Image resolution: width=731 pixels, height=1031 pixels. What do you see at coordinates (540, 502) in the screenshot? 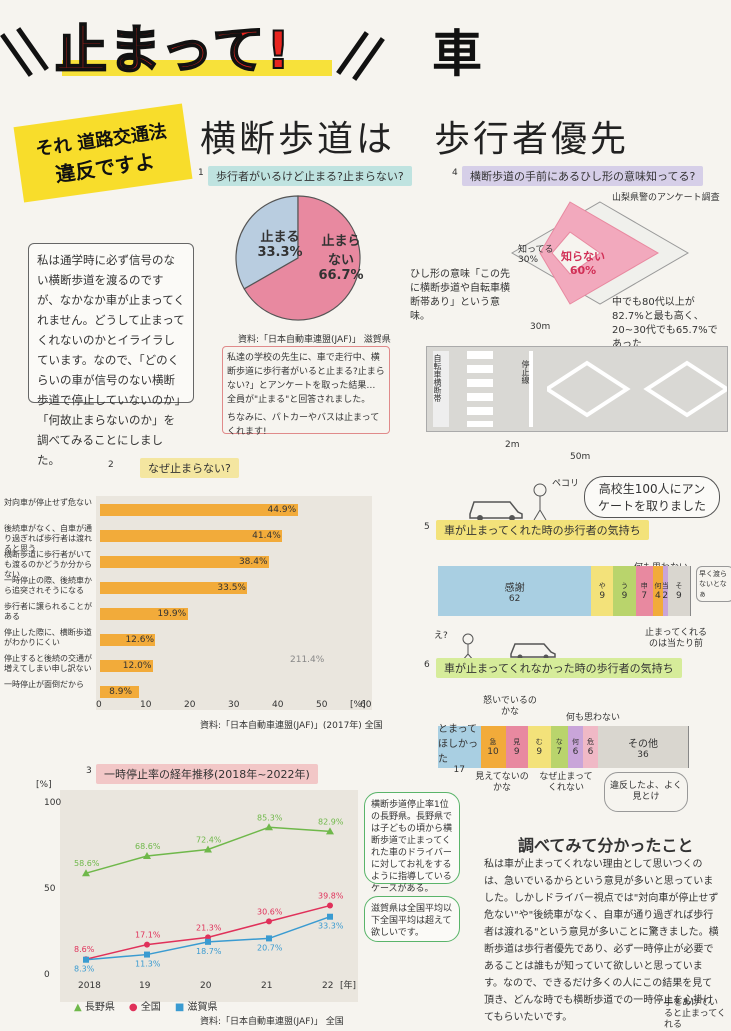
I see `person-icon` at bounding box center [540, 502].